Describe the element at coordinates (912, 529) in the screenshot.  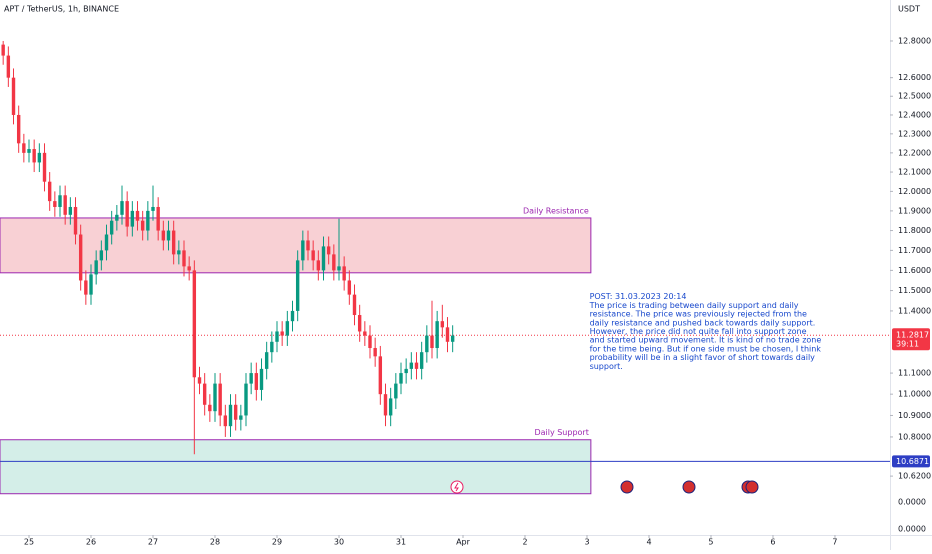
I see `y-axis-label: 0.0000` at that location.